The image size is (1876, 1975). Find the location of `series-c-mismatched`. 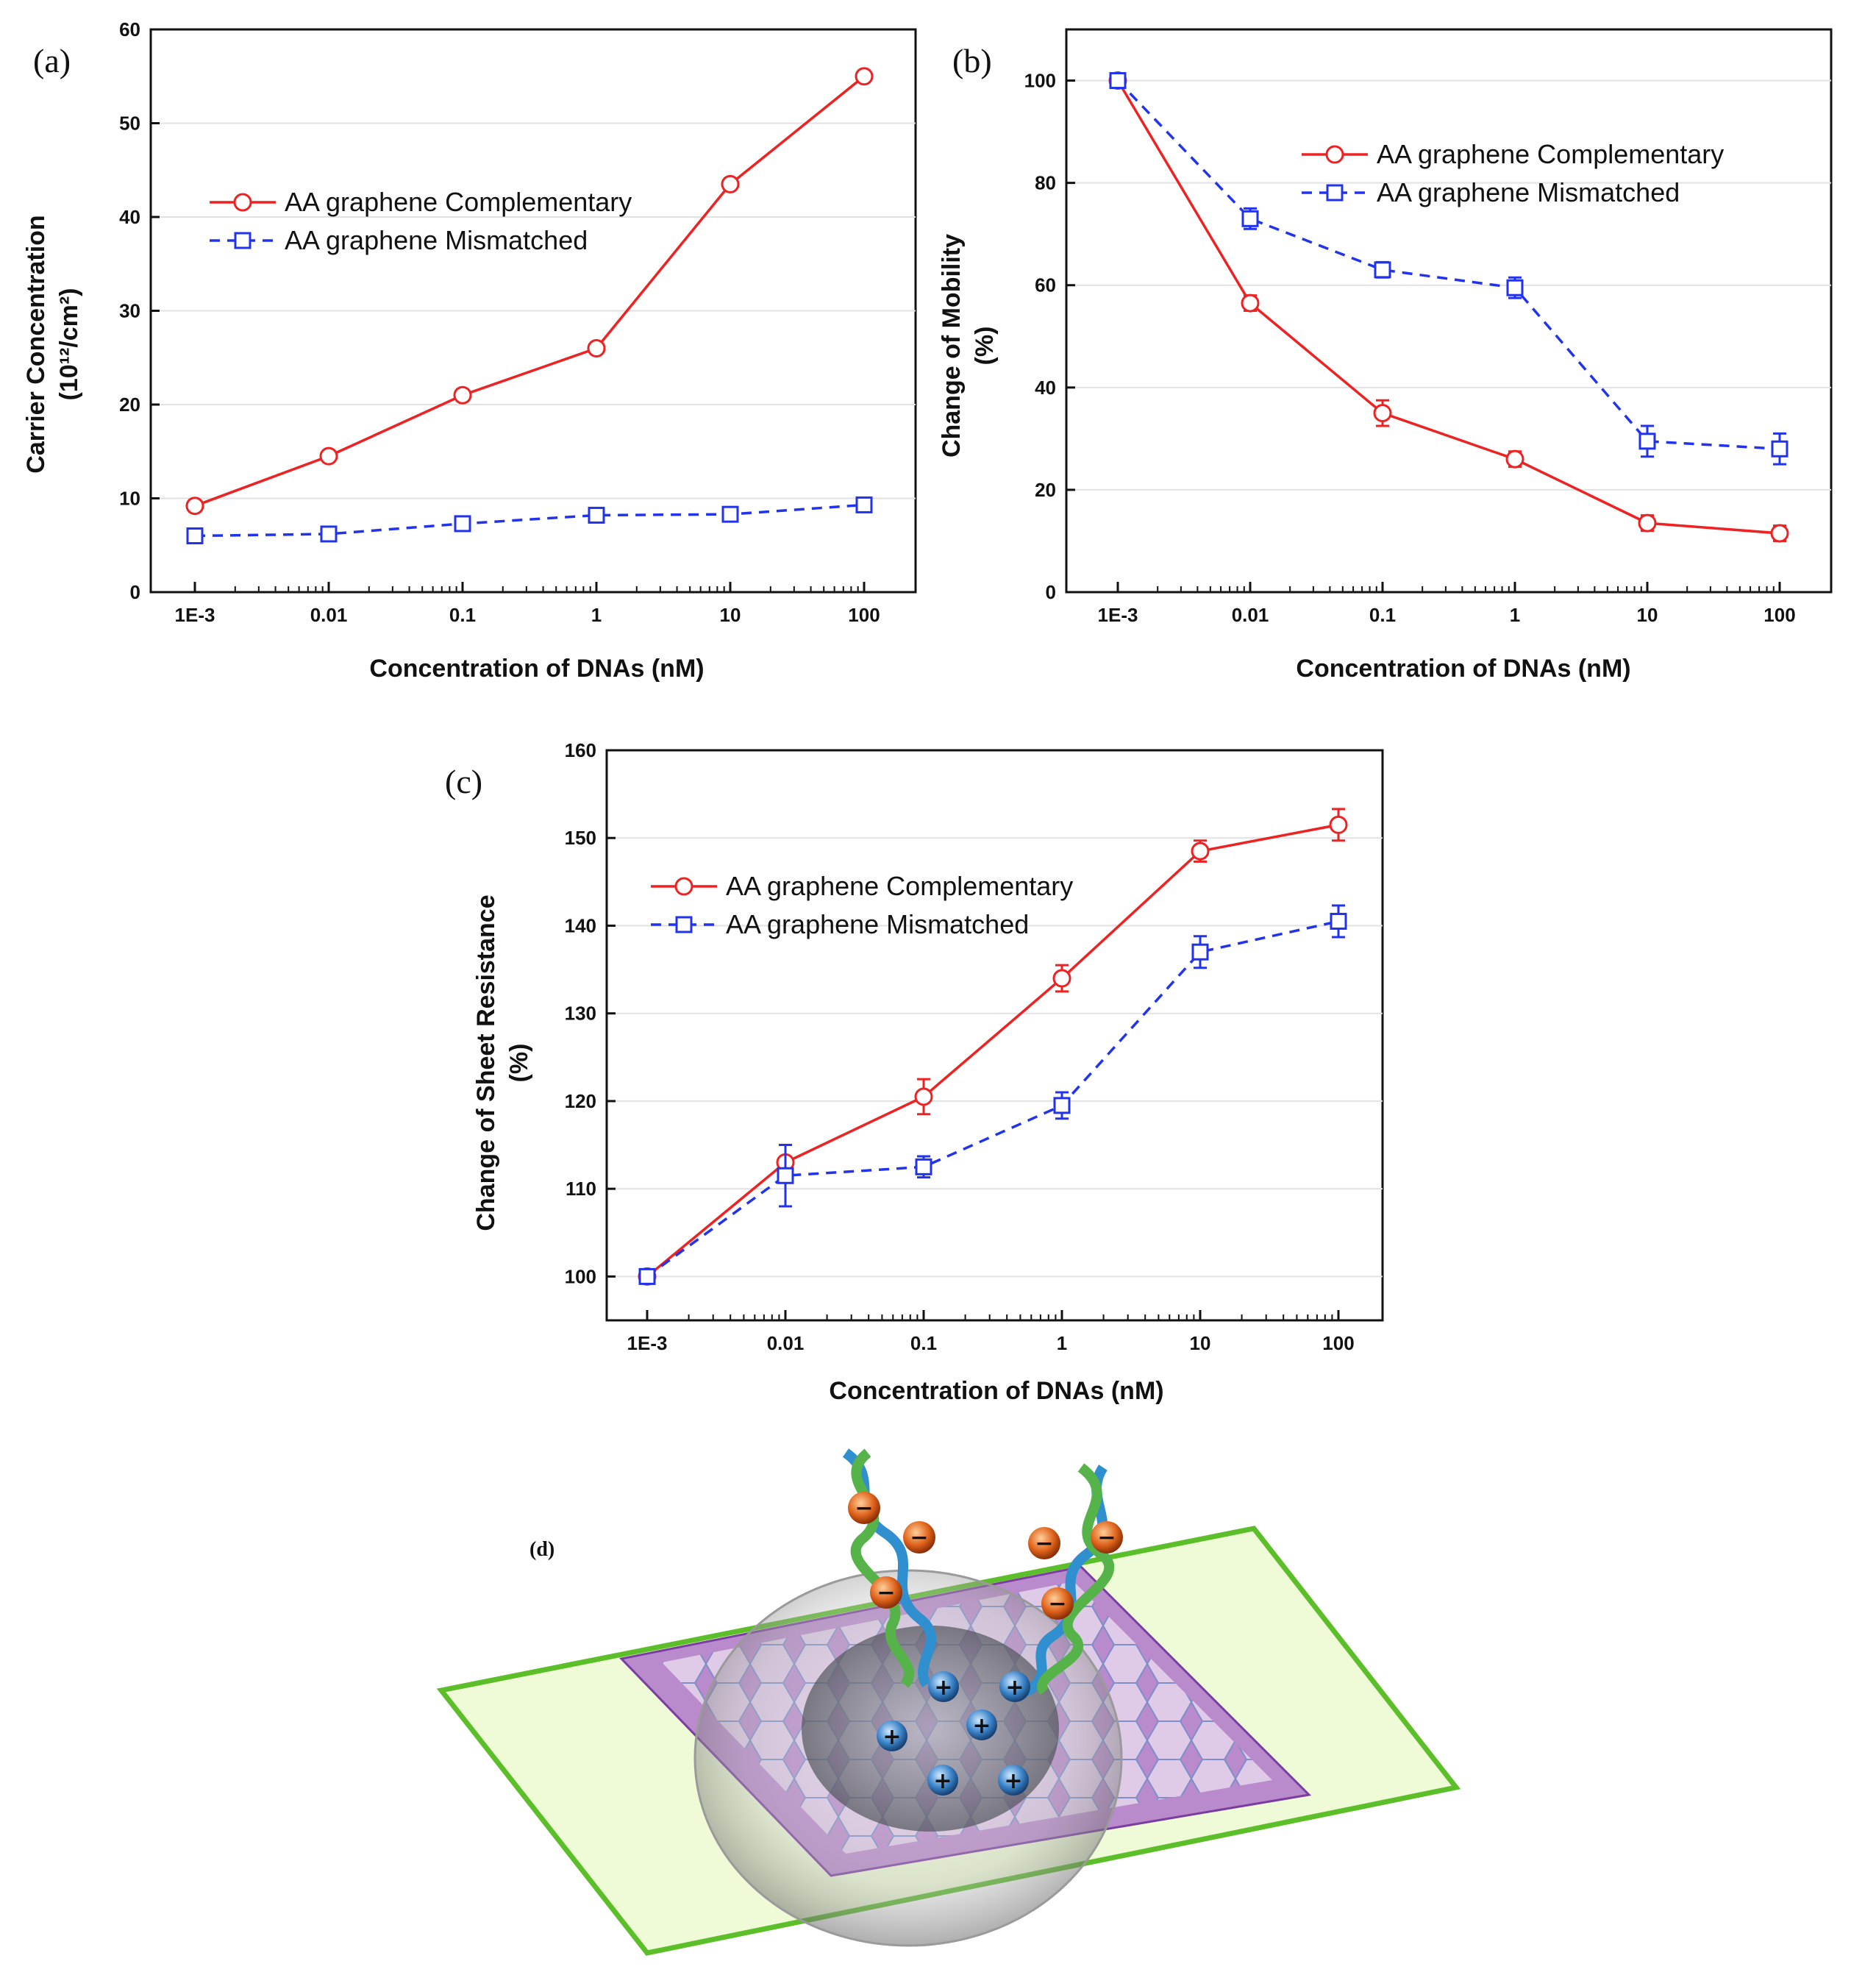

series-c-mismatched is located at coordinates (992, 1094).